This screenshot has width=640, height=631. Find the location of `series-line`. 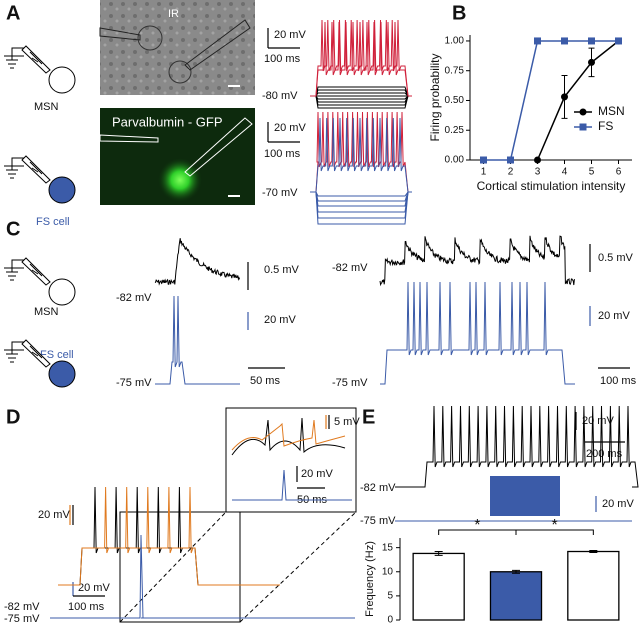

series-line is located at coordinates (577, 100).